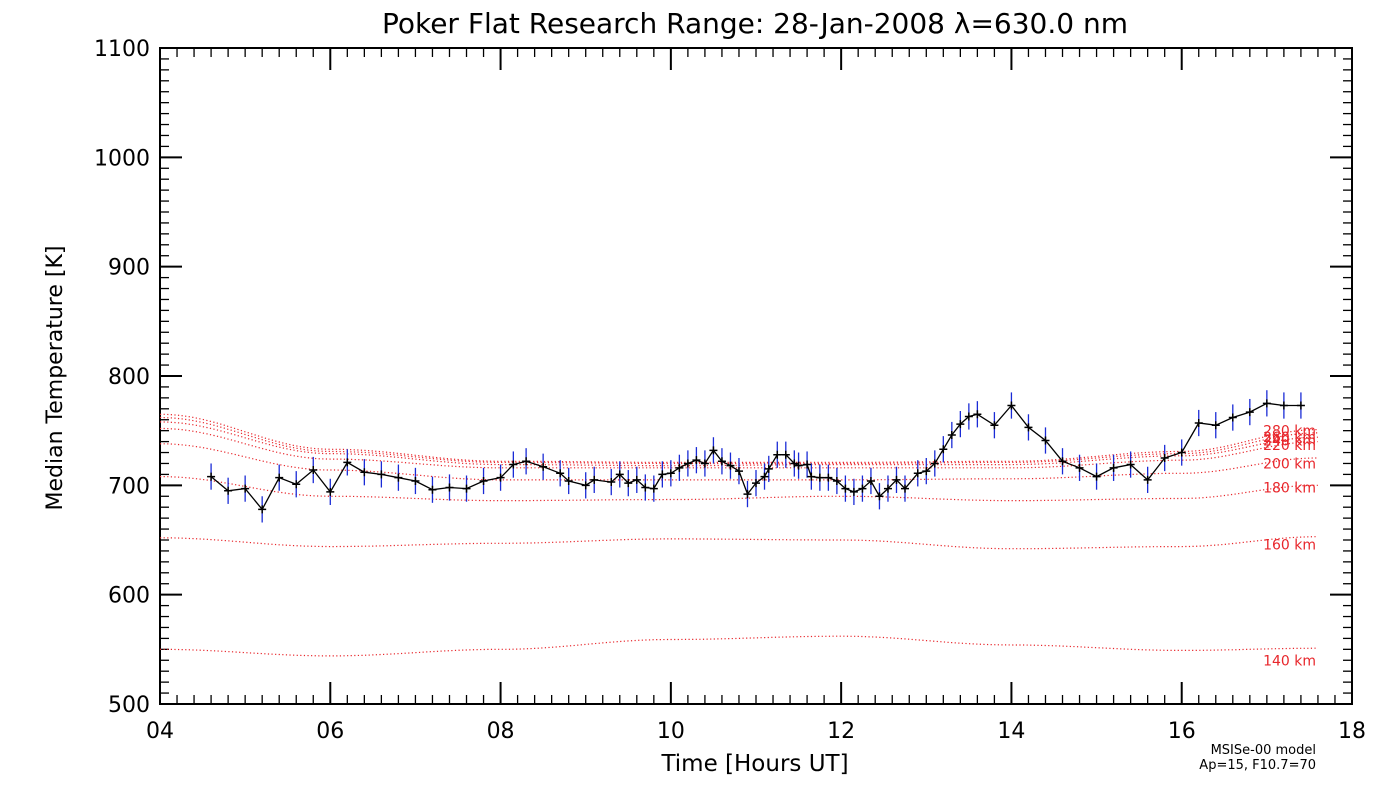 The height and width of the screenshot is (800, 1400). What do you see at coordinates (129, 596) in the screenshot?
I see `y-tick-label: 600` at bounding box center [129, 596].